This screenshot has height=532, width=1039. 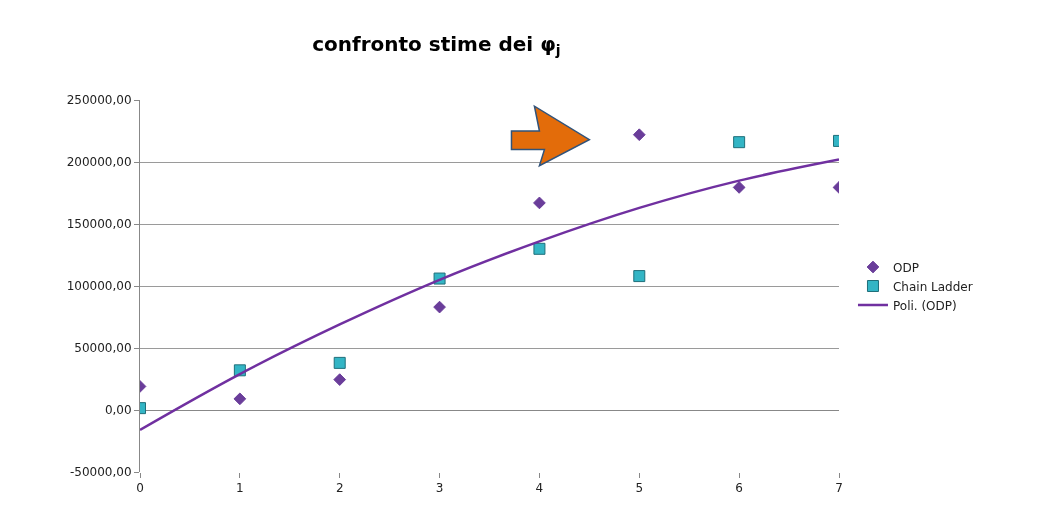 I want to click on legend-label: Chain Ladder, so click(x=932, y=286).